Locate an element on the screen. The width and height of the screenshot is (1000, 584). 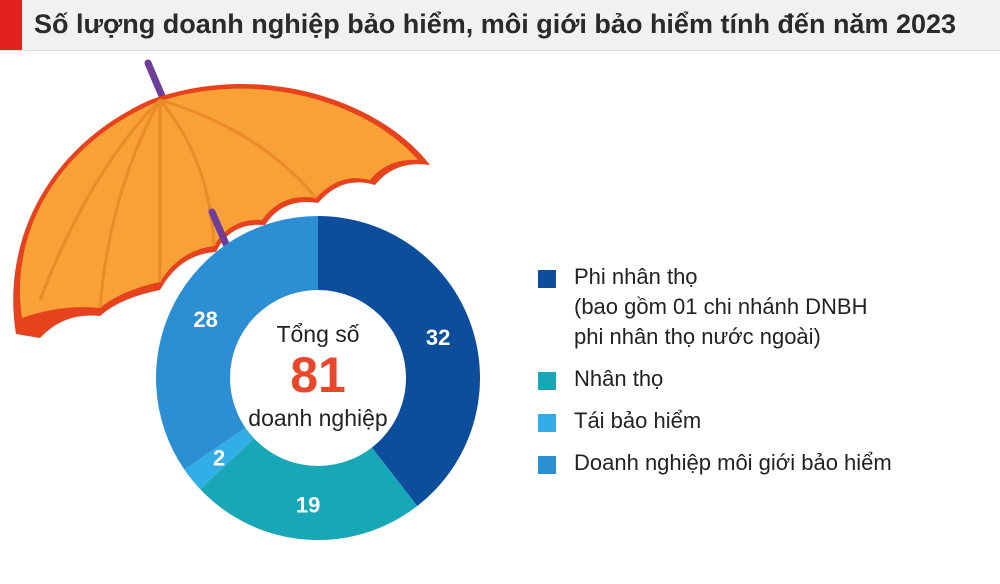
umbrella-ribs is located at coordinates (178, 203).